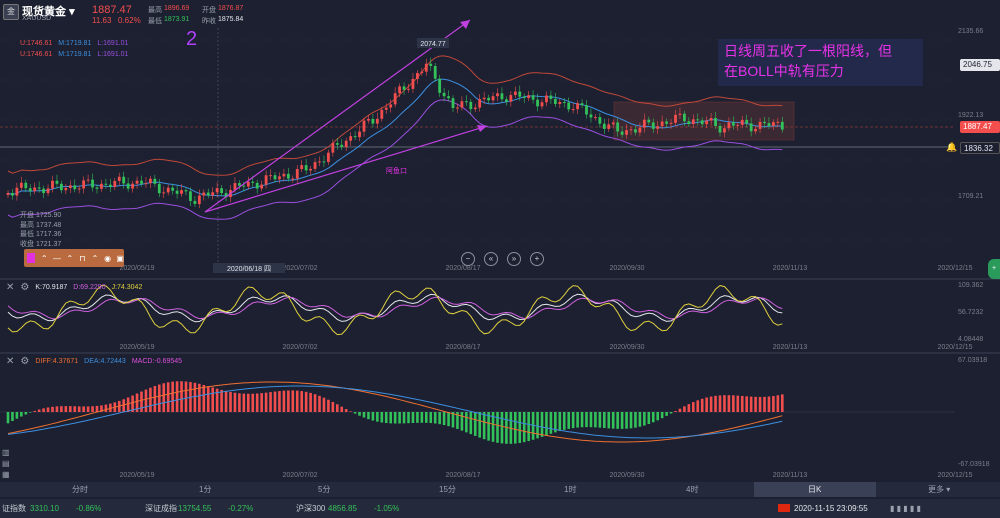  I want to click on side-expand-button: +, so click(994, 269).